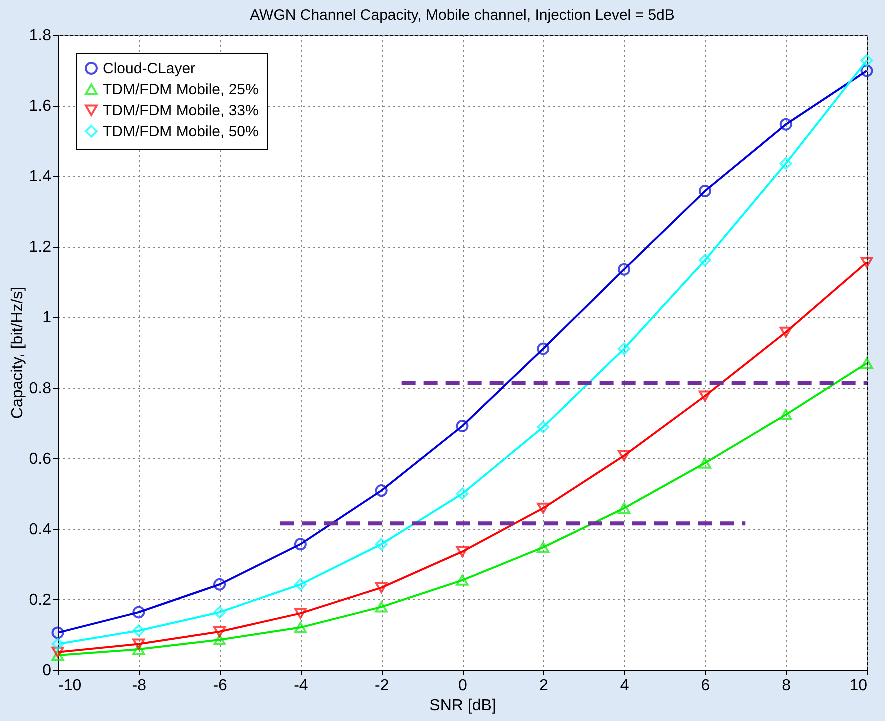 The height and width of the screenshot is (721, 885). What do you see at coordinates (47, 671) in the screenshot?
I see `y-tick-label: 0` at bounding box center [47, 671].